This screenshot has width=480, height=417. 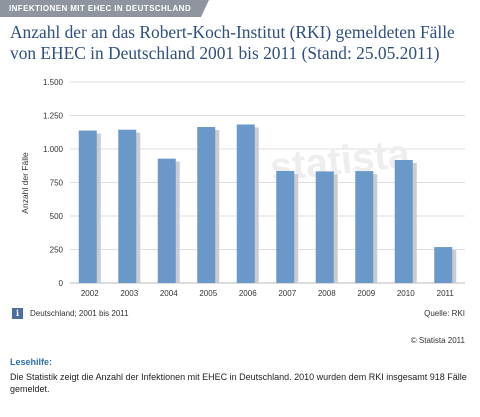 I want to click on x-tick-label: 2011, so click(x=446, y=293).